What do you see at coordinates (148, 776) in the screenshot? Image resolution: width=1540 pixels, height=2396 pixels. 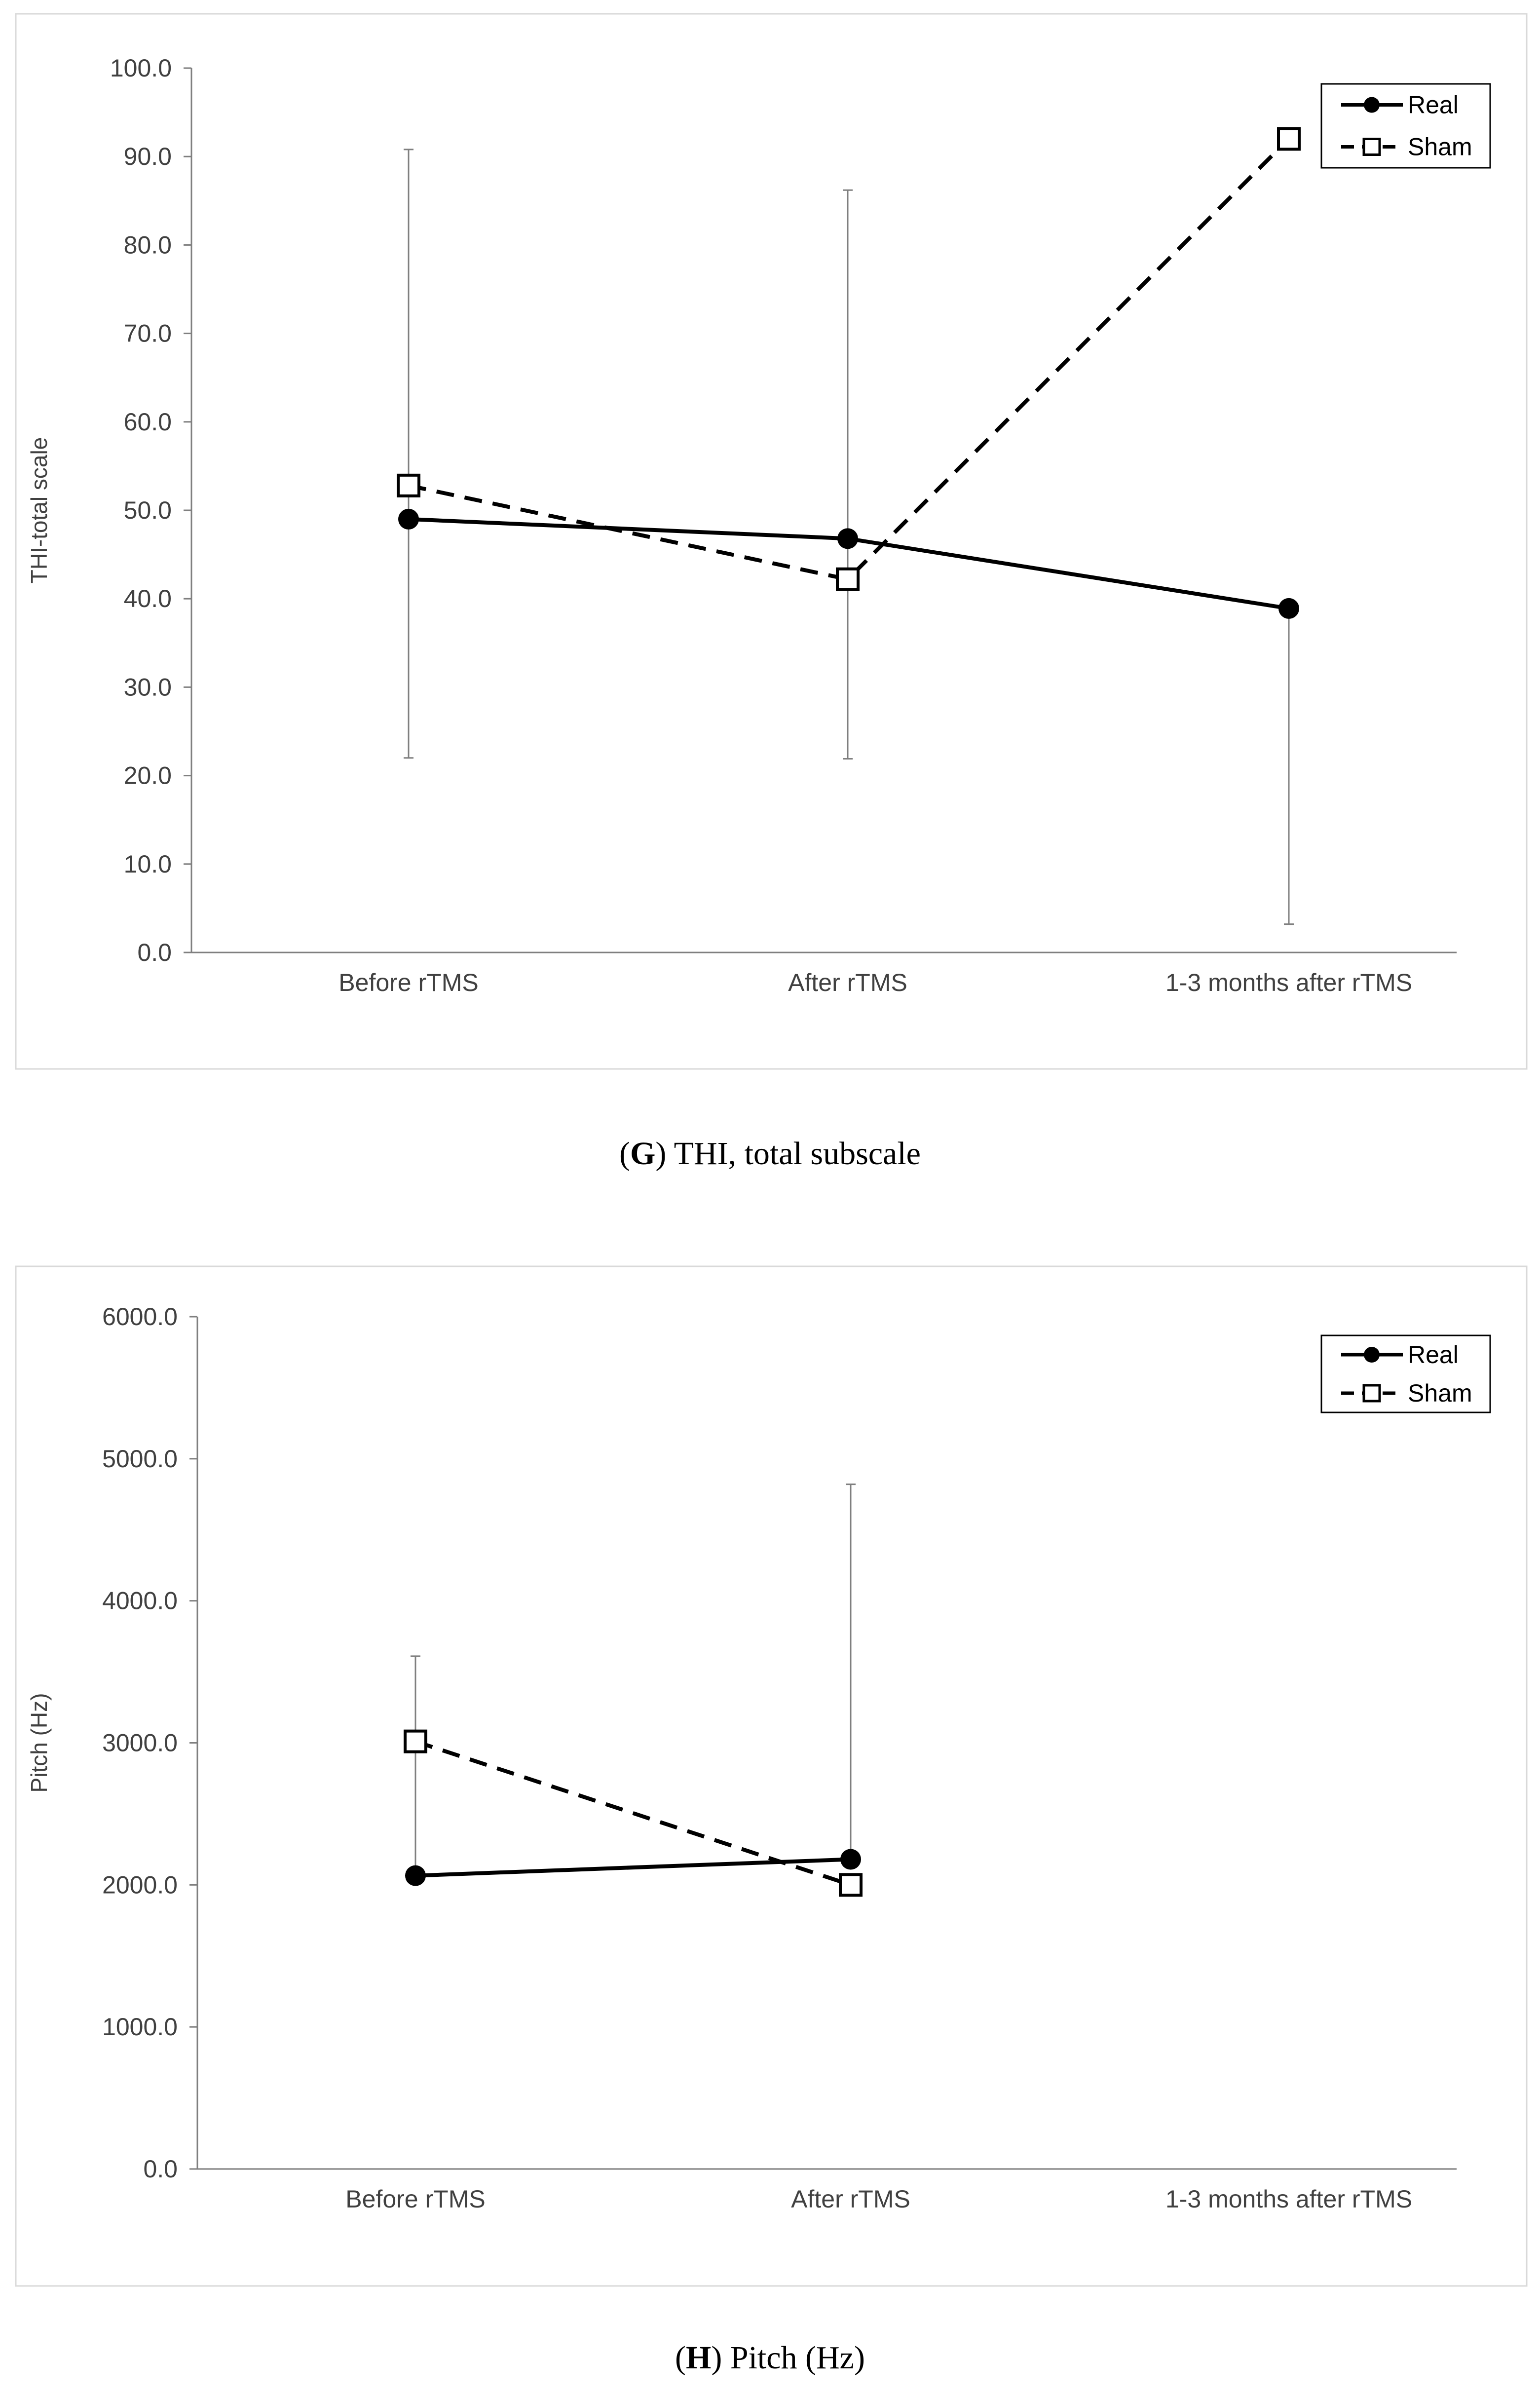 I see `y-tick-label: 20.0` at bounding box center [148, 776].